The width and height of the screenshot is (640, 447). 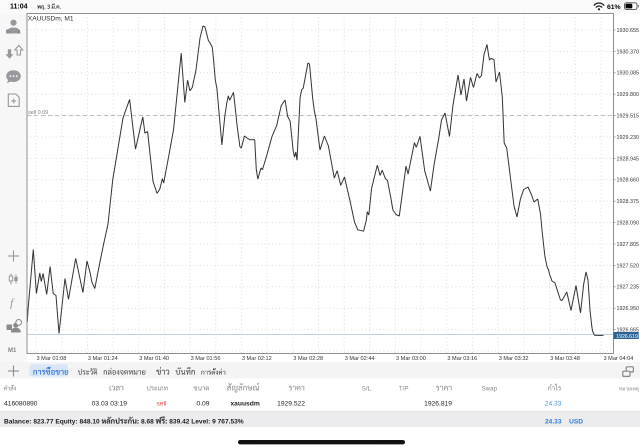 I want to click on svg-text: 1929.522, so click(x=291, y=404).